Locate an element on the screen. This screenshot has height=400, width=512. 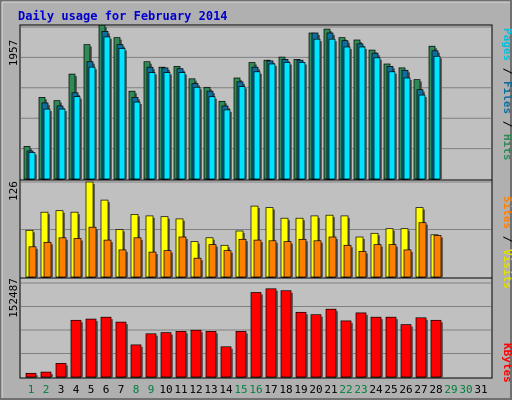
day-label: 2 is located at coordinates (46, 389).